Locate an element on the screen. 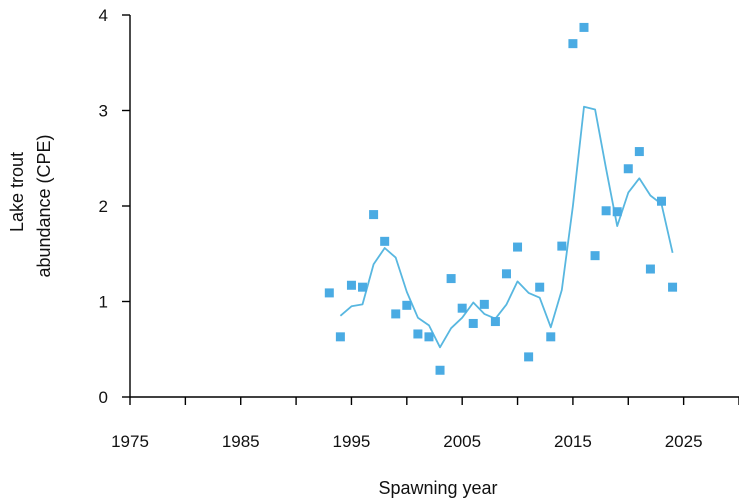 The width and height of the screenshot is (739, 500). y-axis-title-line-2: abundance (CPE) is located at coordinates (44, 205).